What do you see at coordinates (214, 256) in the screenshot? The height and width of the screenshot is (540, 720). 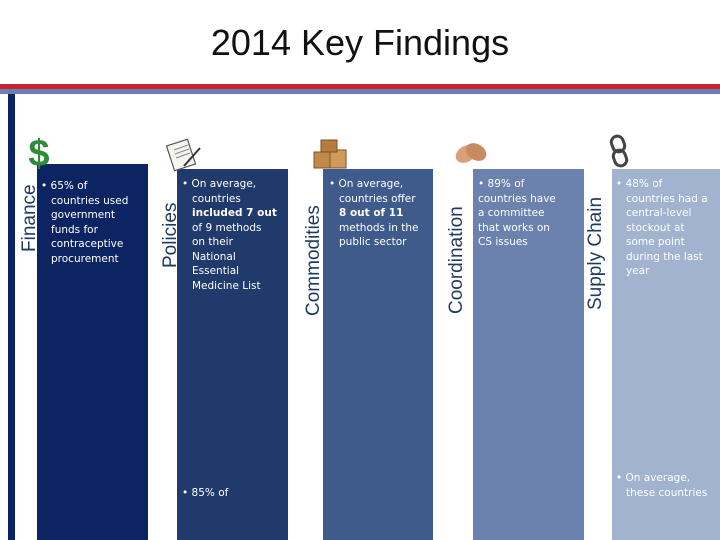 I see `policies-line-6: National` at bounding box center [214, 256].